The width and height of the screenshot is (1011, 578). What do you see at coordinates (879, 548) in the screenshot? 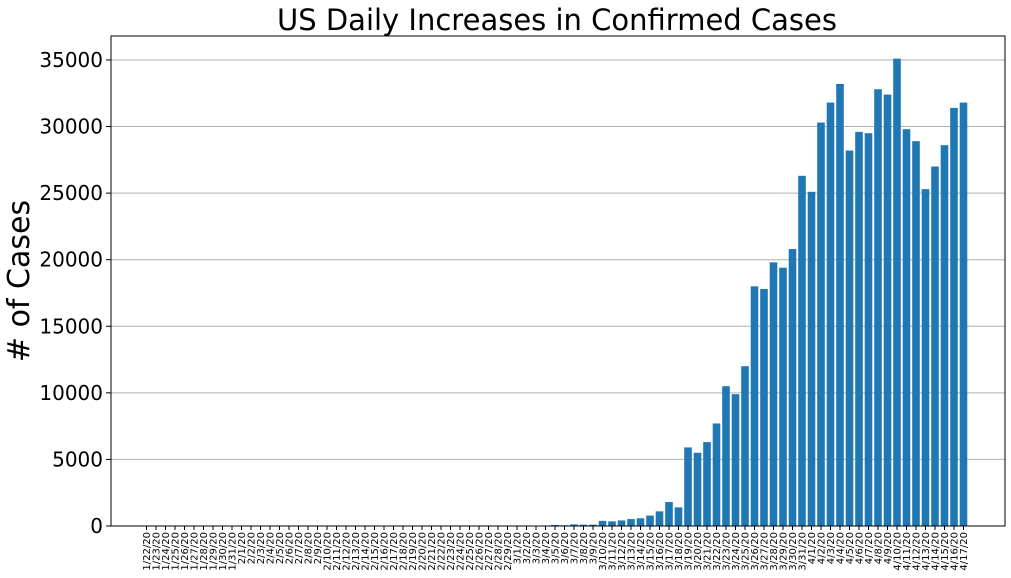
I see `x-tick-label: 4/8/20` at bounding box center [879, 548].